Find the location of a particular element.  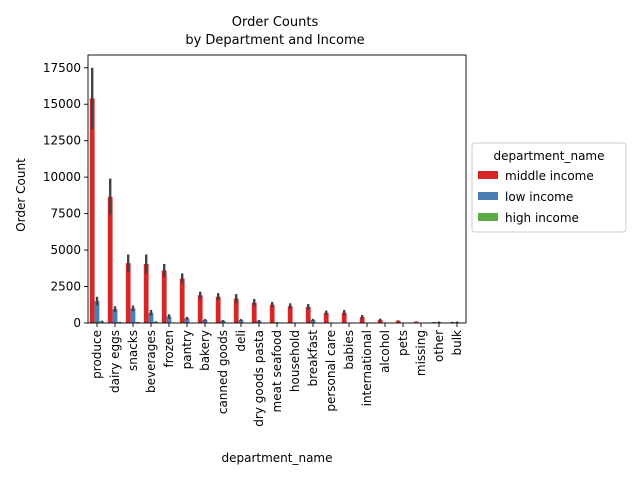

y-tick-label: 12500 is located at coordinates (62, 141).